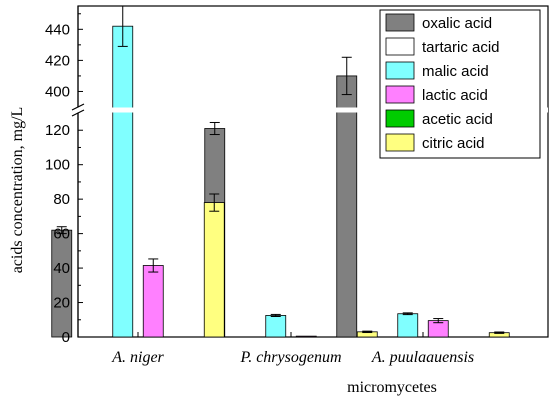 Image resolution: width=550 pixels, height=406 pixels. What do you see at coordinates (457, 23) in the screenshot?
I see `legend-label-0: oxalic acid` at bounding box center [457, 23].